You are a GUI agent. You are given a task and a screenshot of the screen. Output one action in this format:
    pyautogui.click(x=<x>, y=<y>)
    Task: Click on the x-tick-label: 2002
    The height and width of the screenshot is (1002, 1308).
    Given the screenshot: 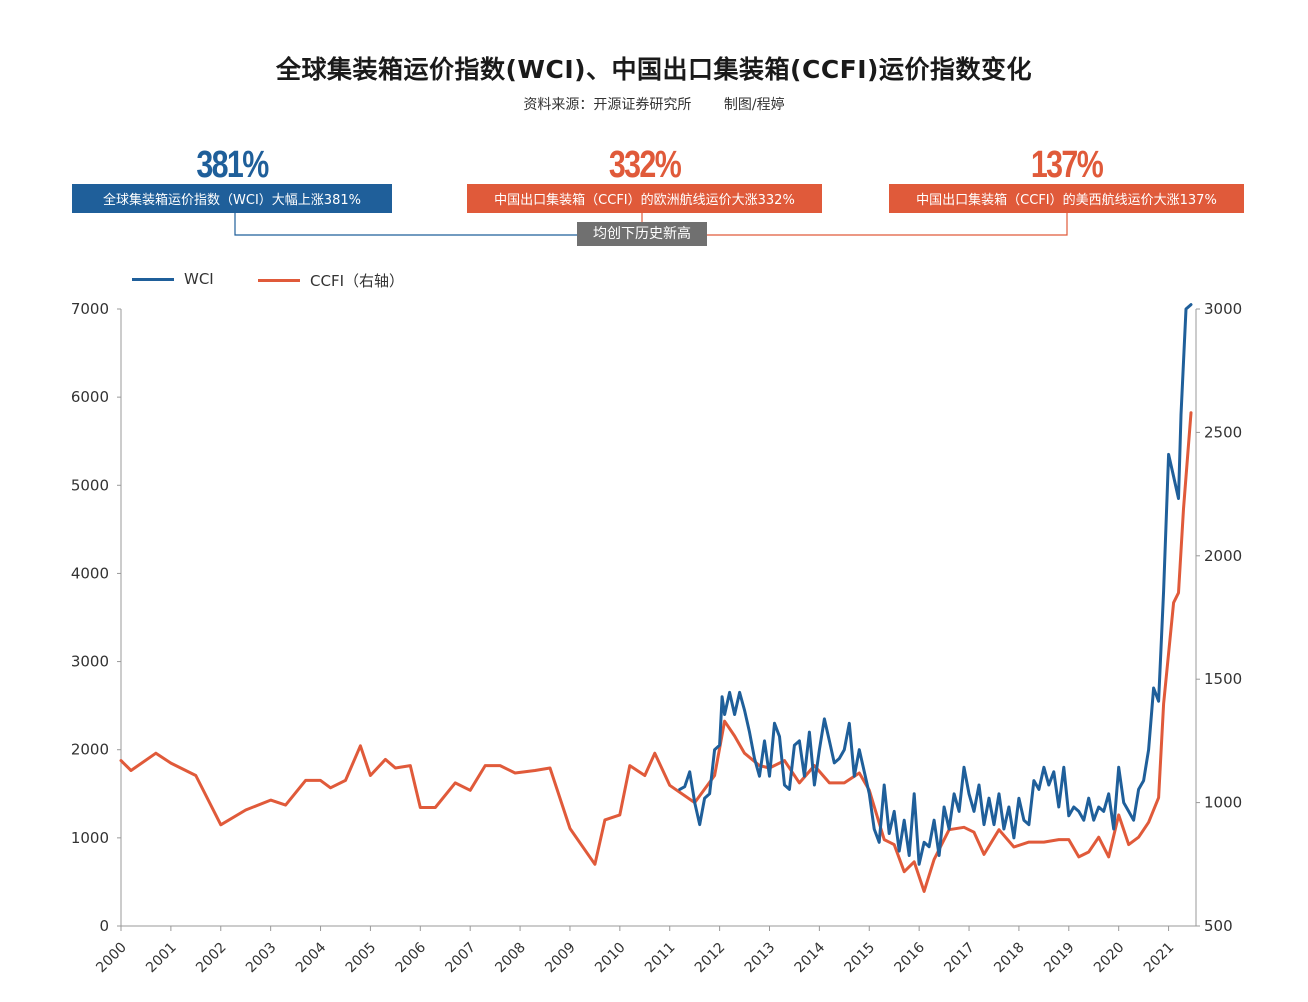 What is the action you would take?
    pyautogui.click(x=211, y=958)
    